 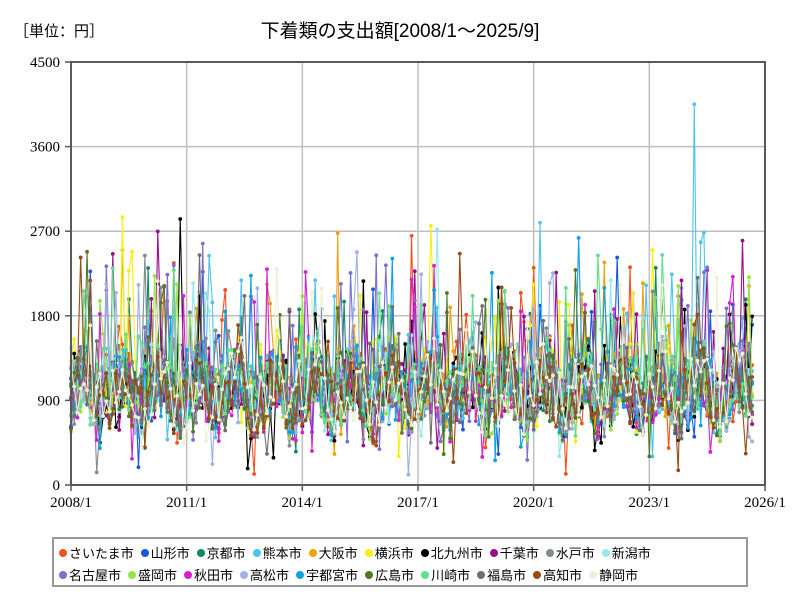 What do you see at coordinates (389, 553) in the screenshot?
I see `legend-item: 横浜市` at bounding box center [389, 553].